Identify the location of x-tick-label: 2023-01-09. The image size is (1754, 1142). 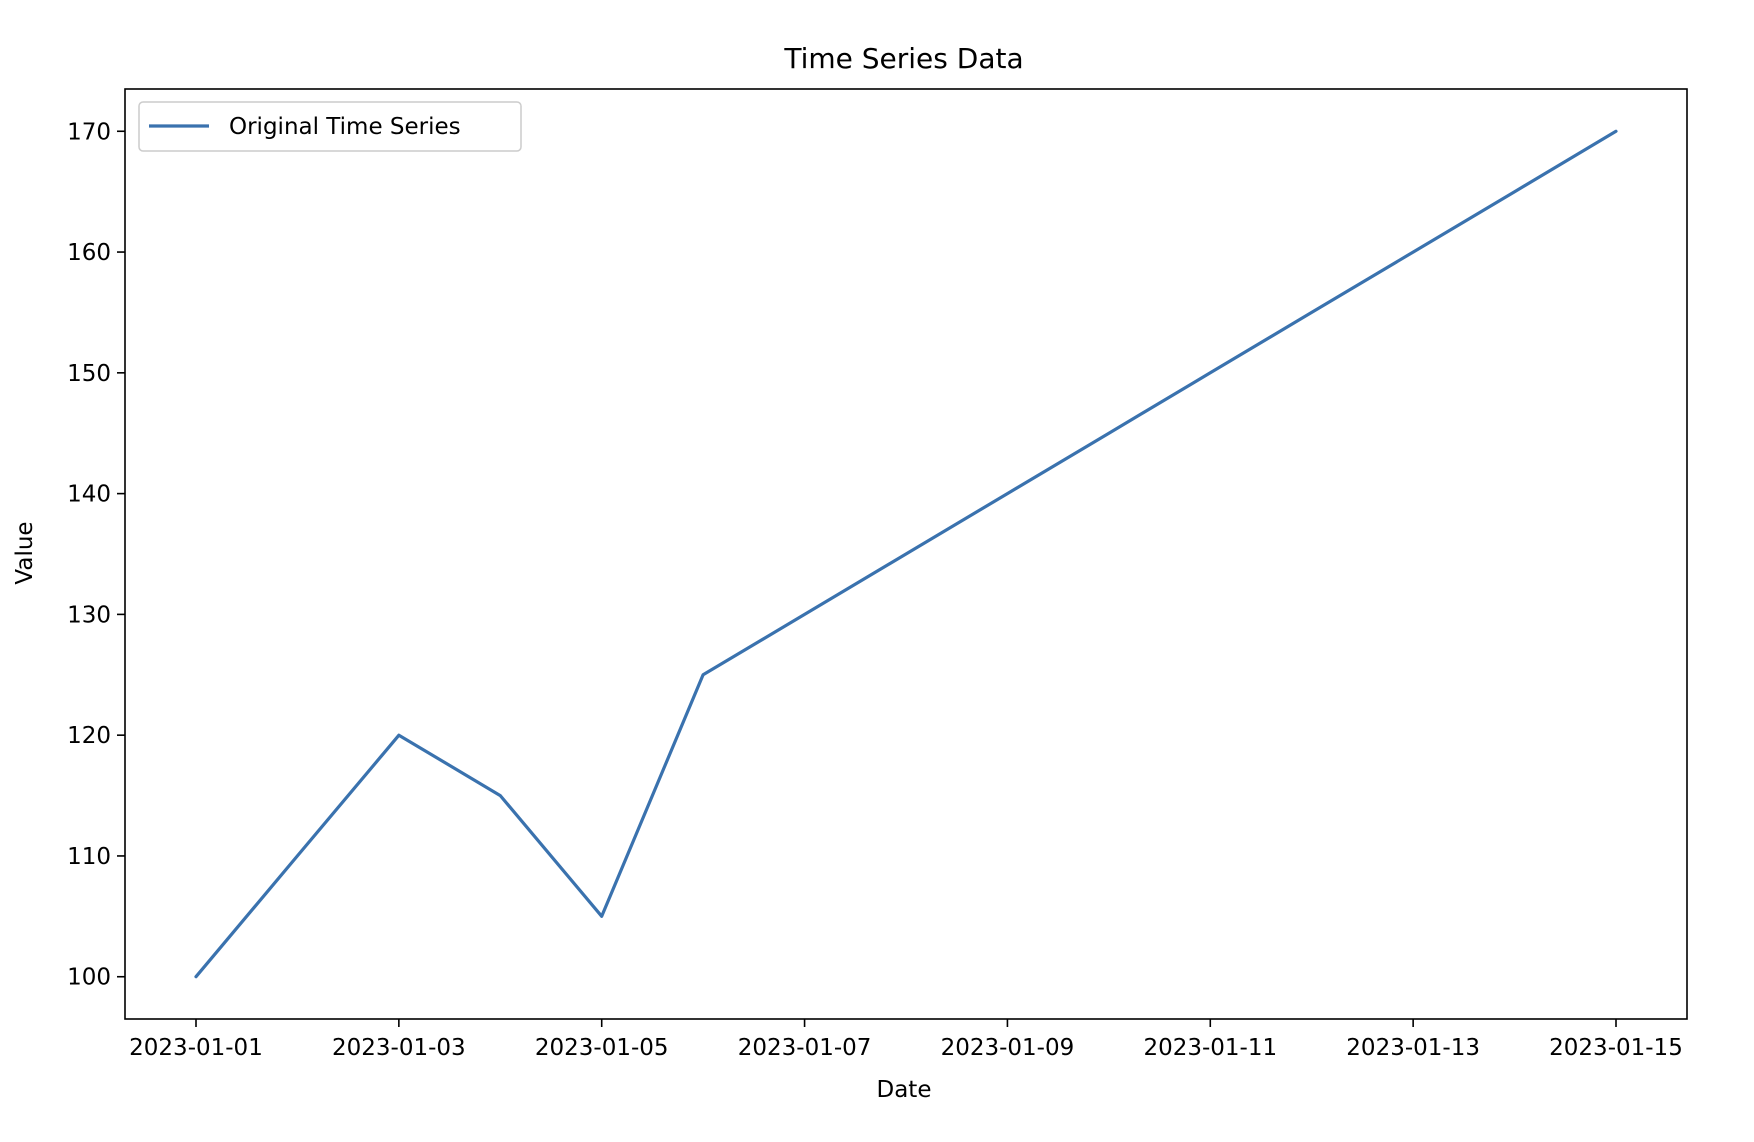
(1008, 1048).